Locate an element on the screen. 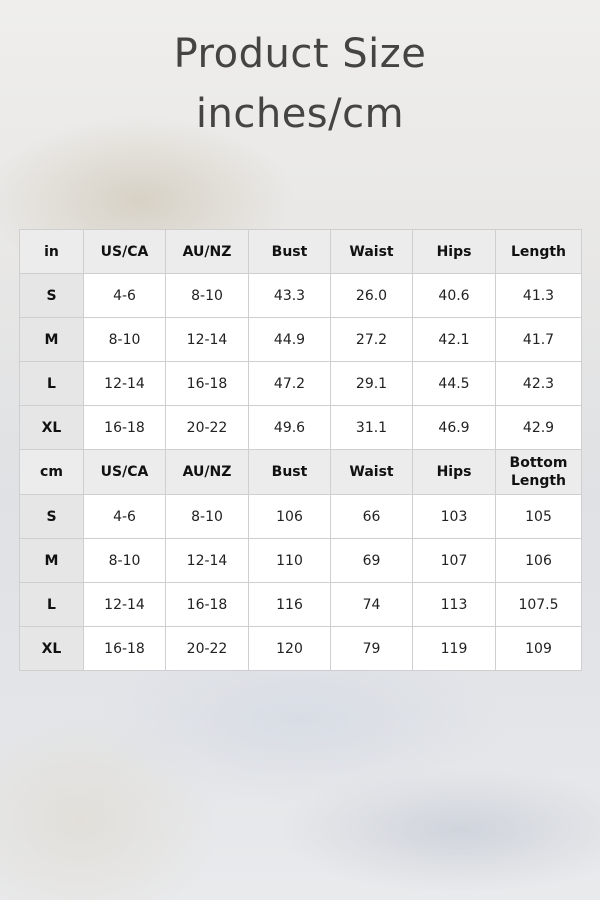 This screenshot has width=600, height=900. header-row: in US/CA AU/NZ Bust Waist Hips Length is located at coordinates (300, 251).